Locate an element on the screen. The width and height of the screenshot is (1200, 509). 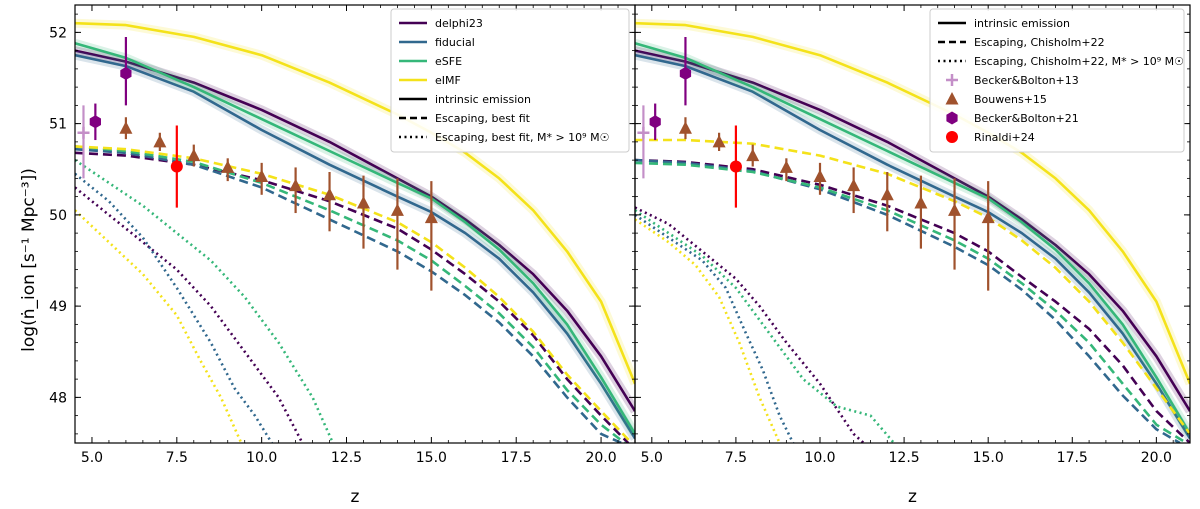
legend-label: eIMF is located at coordinates (448, 80).